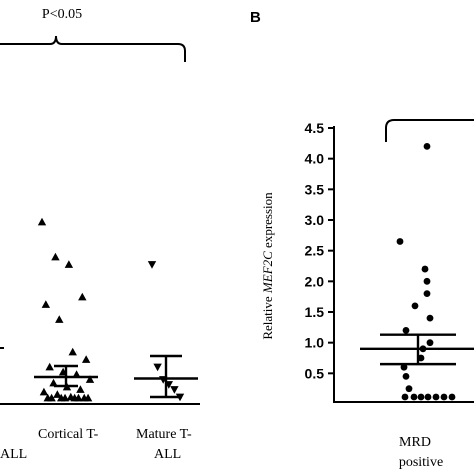 This screenshot has height=474, width=474. I want to click on y-tick-label: 4.0, so click(315, 159).